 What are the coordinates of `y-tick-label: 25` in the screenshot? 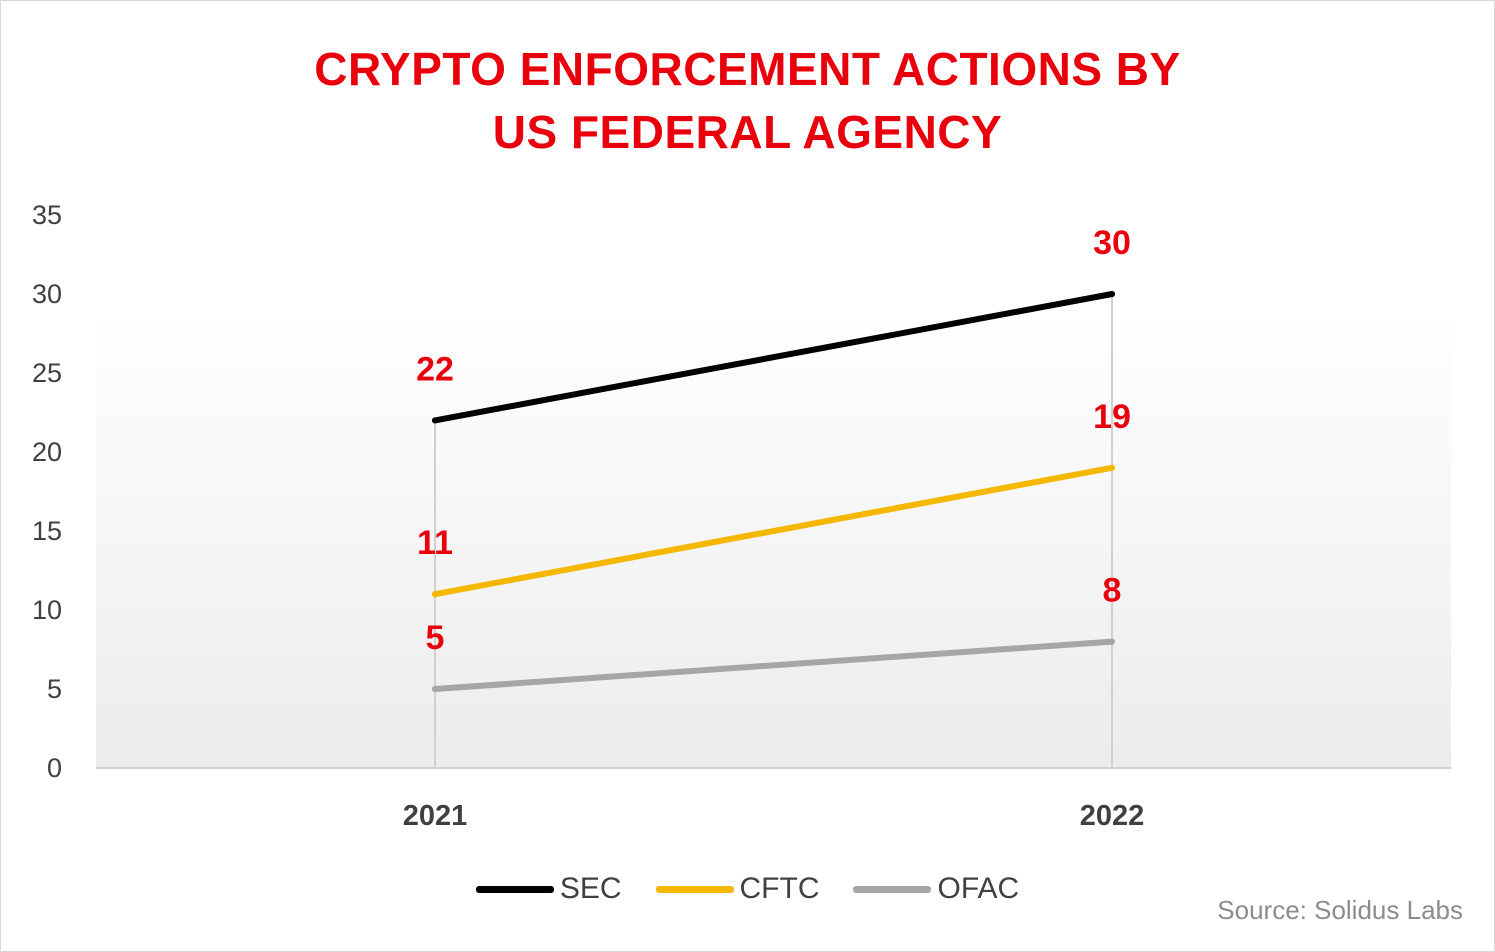 It's located at (47, 373).